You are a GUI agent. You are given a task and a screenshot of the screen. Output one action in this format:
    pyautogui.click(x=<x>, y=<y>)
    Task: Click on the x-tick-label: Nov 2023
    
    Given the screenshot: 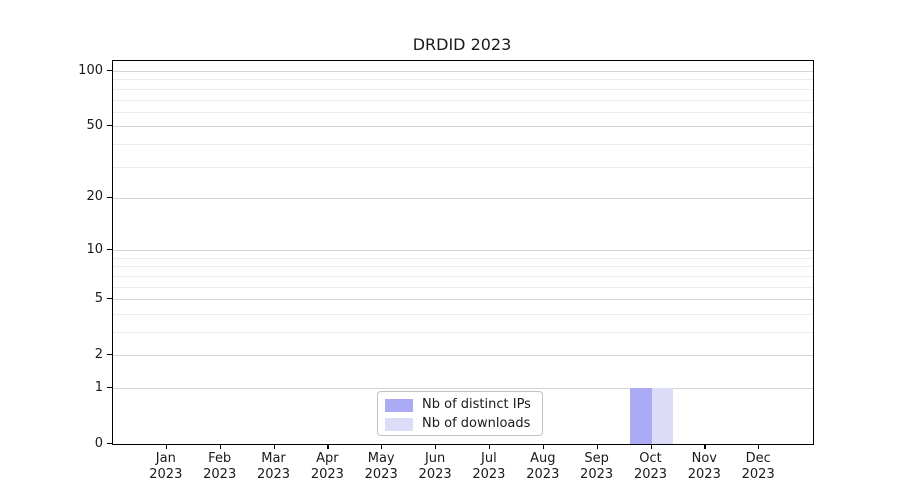 What is the action you would take?
    pyautogui.click(x=704, y=467)
    